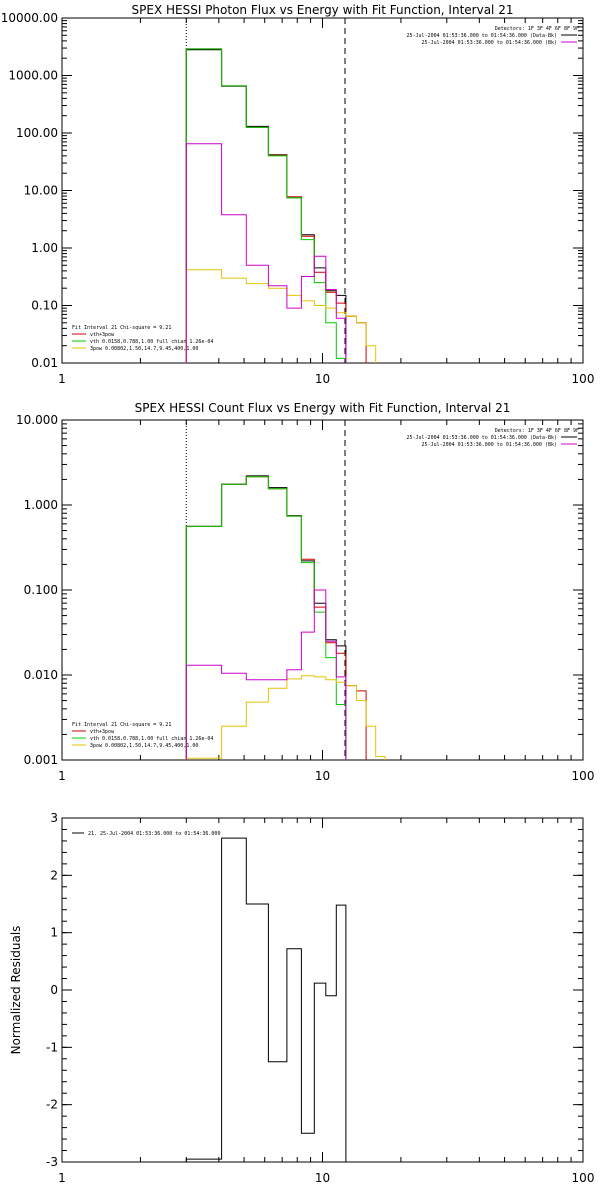  I want to click on y-tick-label: -1, so click(52, 1047).